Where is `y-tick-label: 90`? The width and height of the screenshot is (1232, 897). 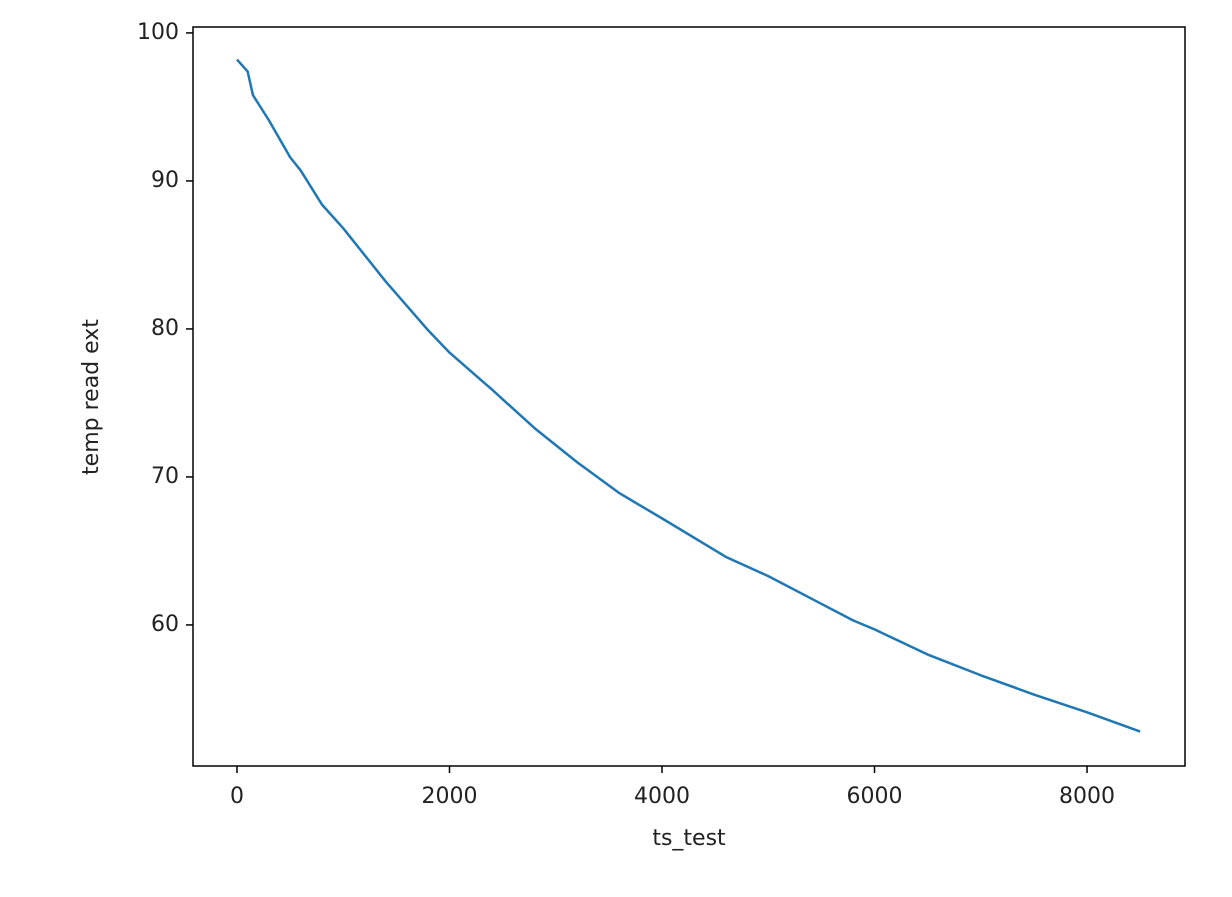 y-tick-label: 90 is located at coordinates (165, 180).